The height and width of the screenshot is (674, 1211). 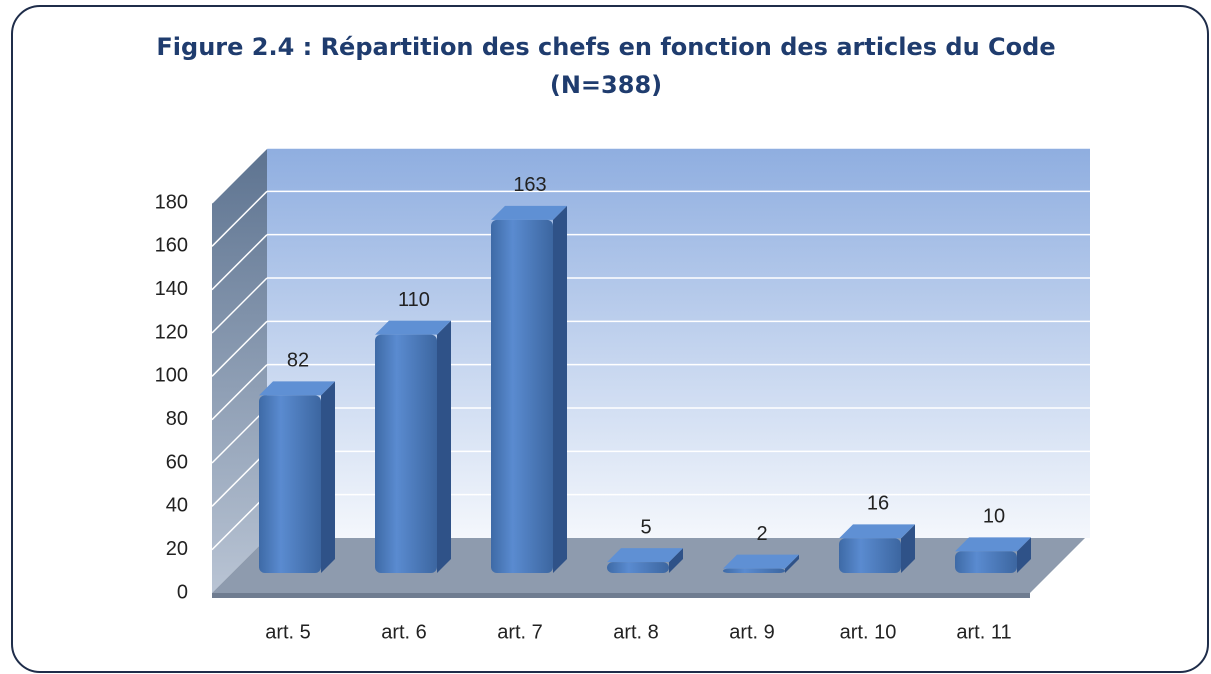 What do you see at coordinates (645, 527) in the screenshot?
I see `value-label: 5` at bounding box center [645, 527].